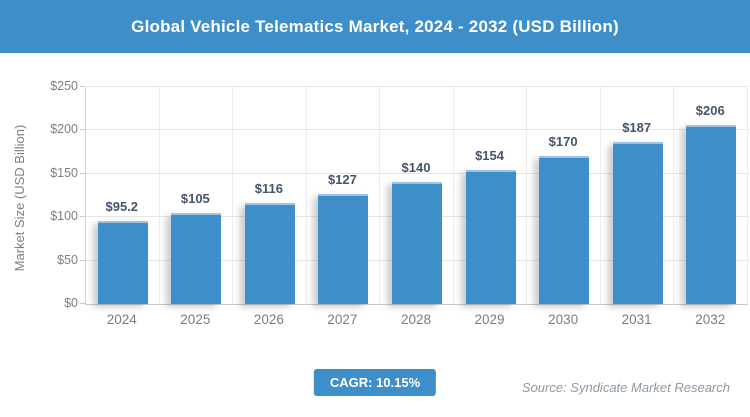 This screenshot has height=417, width=750. What do you see at coordinates (637, 222) in the screenshot?
I see `bar-2031` at bounding box center [637, 222].